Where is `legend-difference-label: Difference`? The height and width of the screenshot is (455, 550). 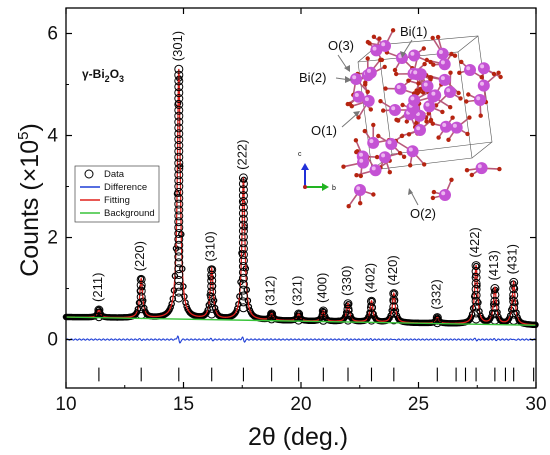
legend-difference-label: Difference is located at coordinates (125, 187).